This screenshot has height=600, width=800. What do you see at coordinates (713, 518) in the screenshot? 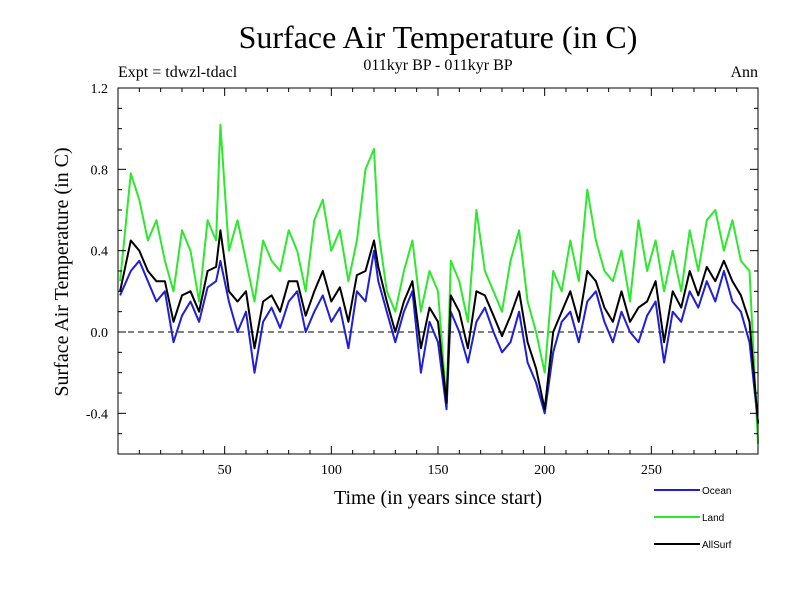
I see `legend-label-land: Land` at bounding box center [713, 518].